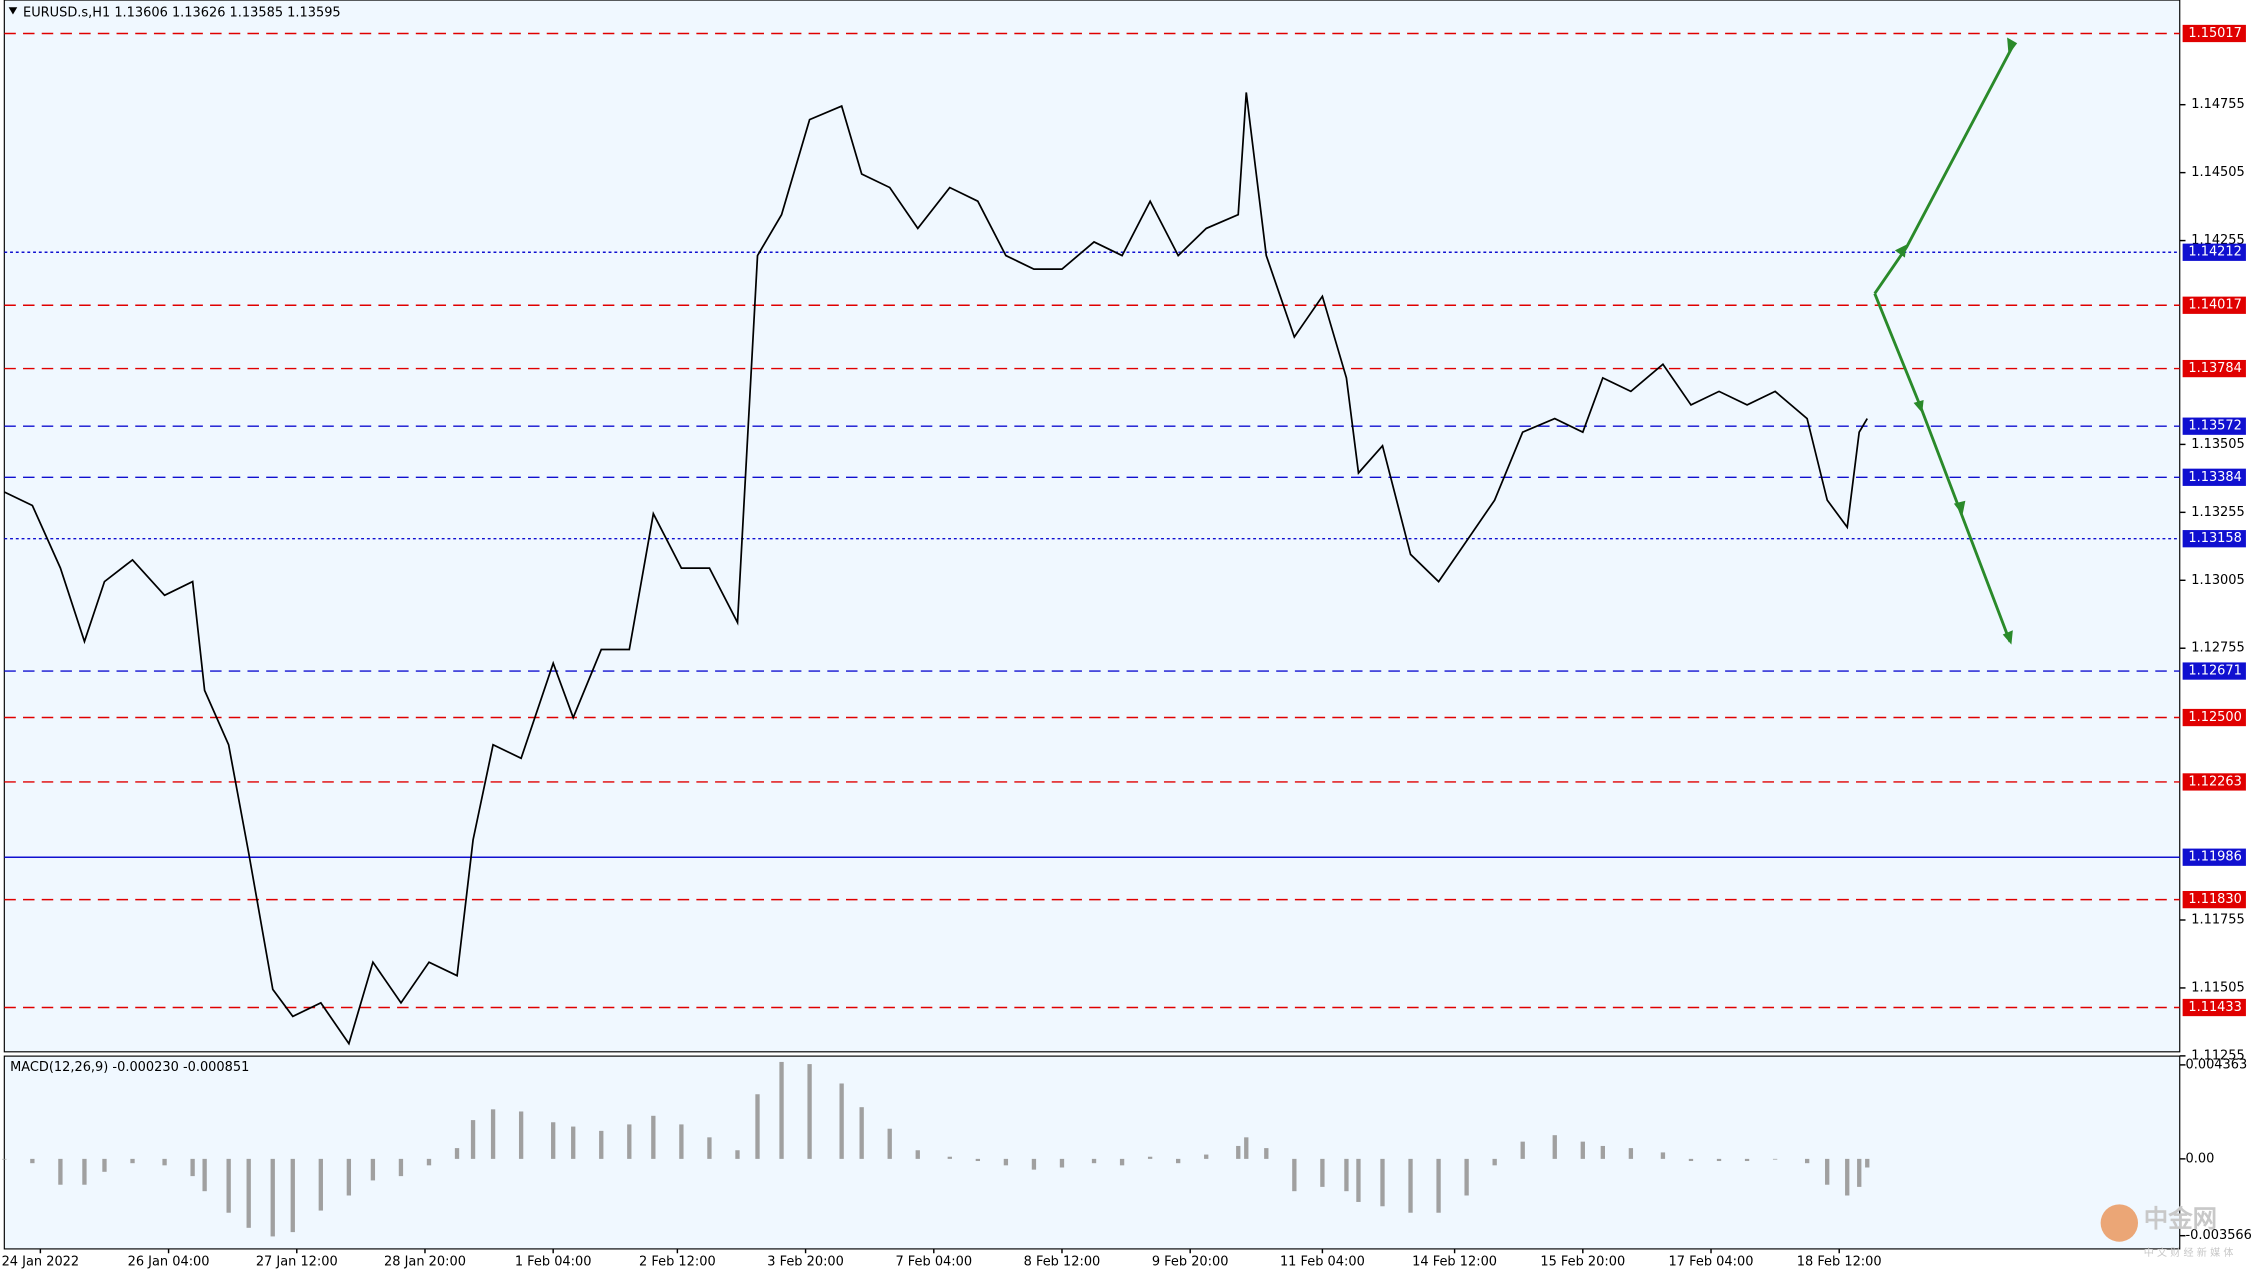 This screenshot has height=1272, width=2256. I want to click on x-tick-label: 26 Jan 04:00, so click(169, 1261).